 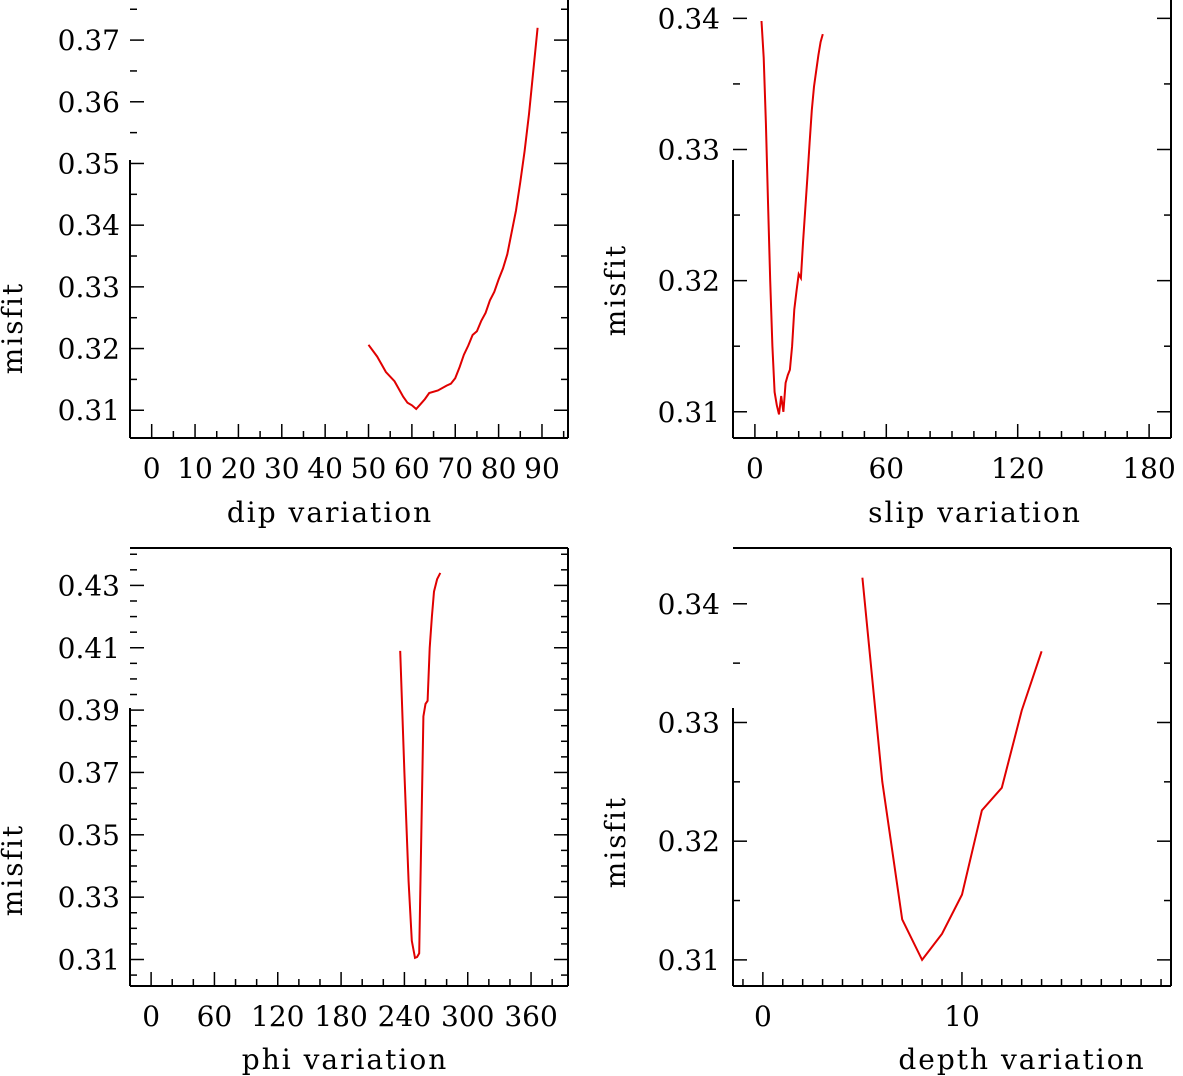 I want to click on x-tick-label: 300, so click(x=467, y=1016).